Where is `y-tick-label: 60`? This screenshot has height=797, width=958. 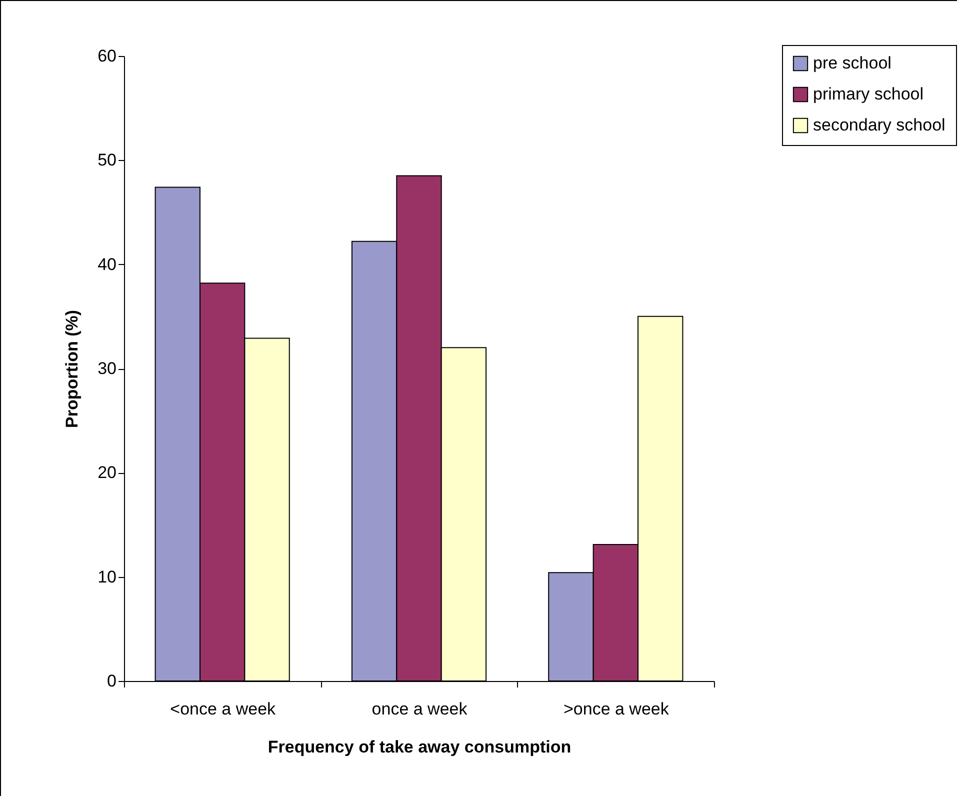
y-tick-label: 60 is located at coordinates (107, 56).